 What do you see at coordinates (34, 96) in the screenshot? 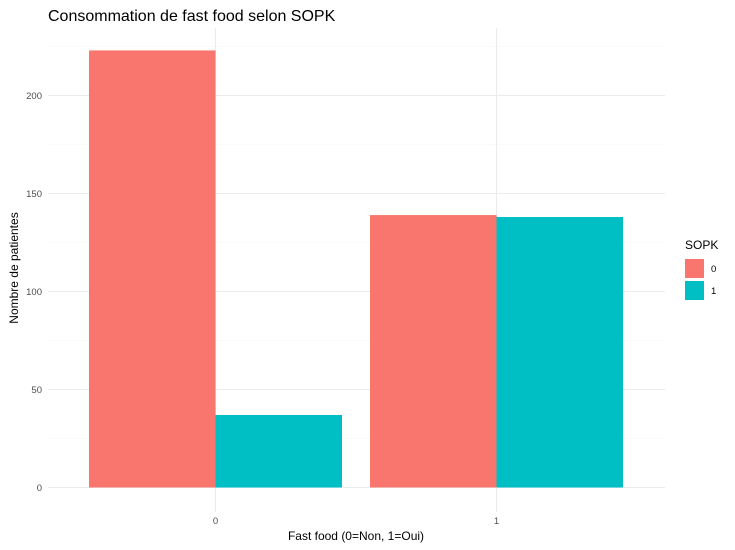
I see `y-tick-label: 200` at bounding box center [34, 96].